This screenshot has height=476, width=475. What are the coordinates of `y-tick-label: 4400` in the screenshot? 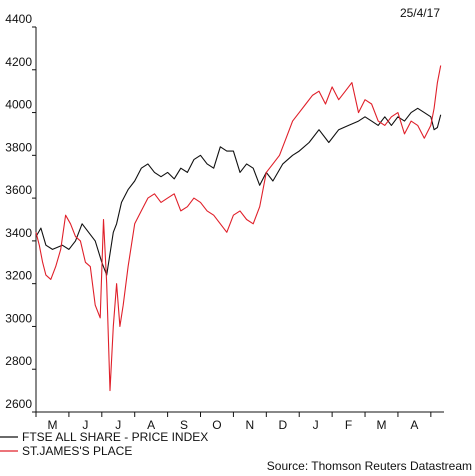 It's located at (18, 19).